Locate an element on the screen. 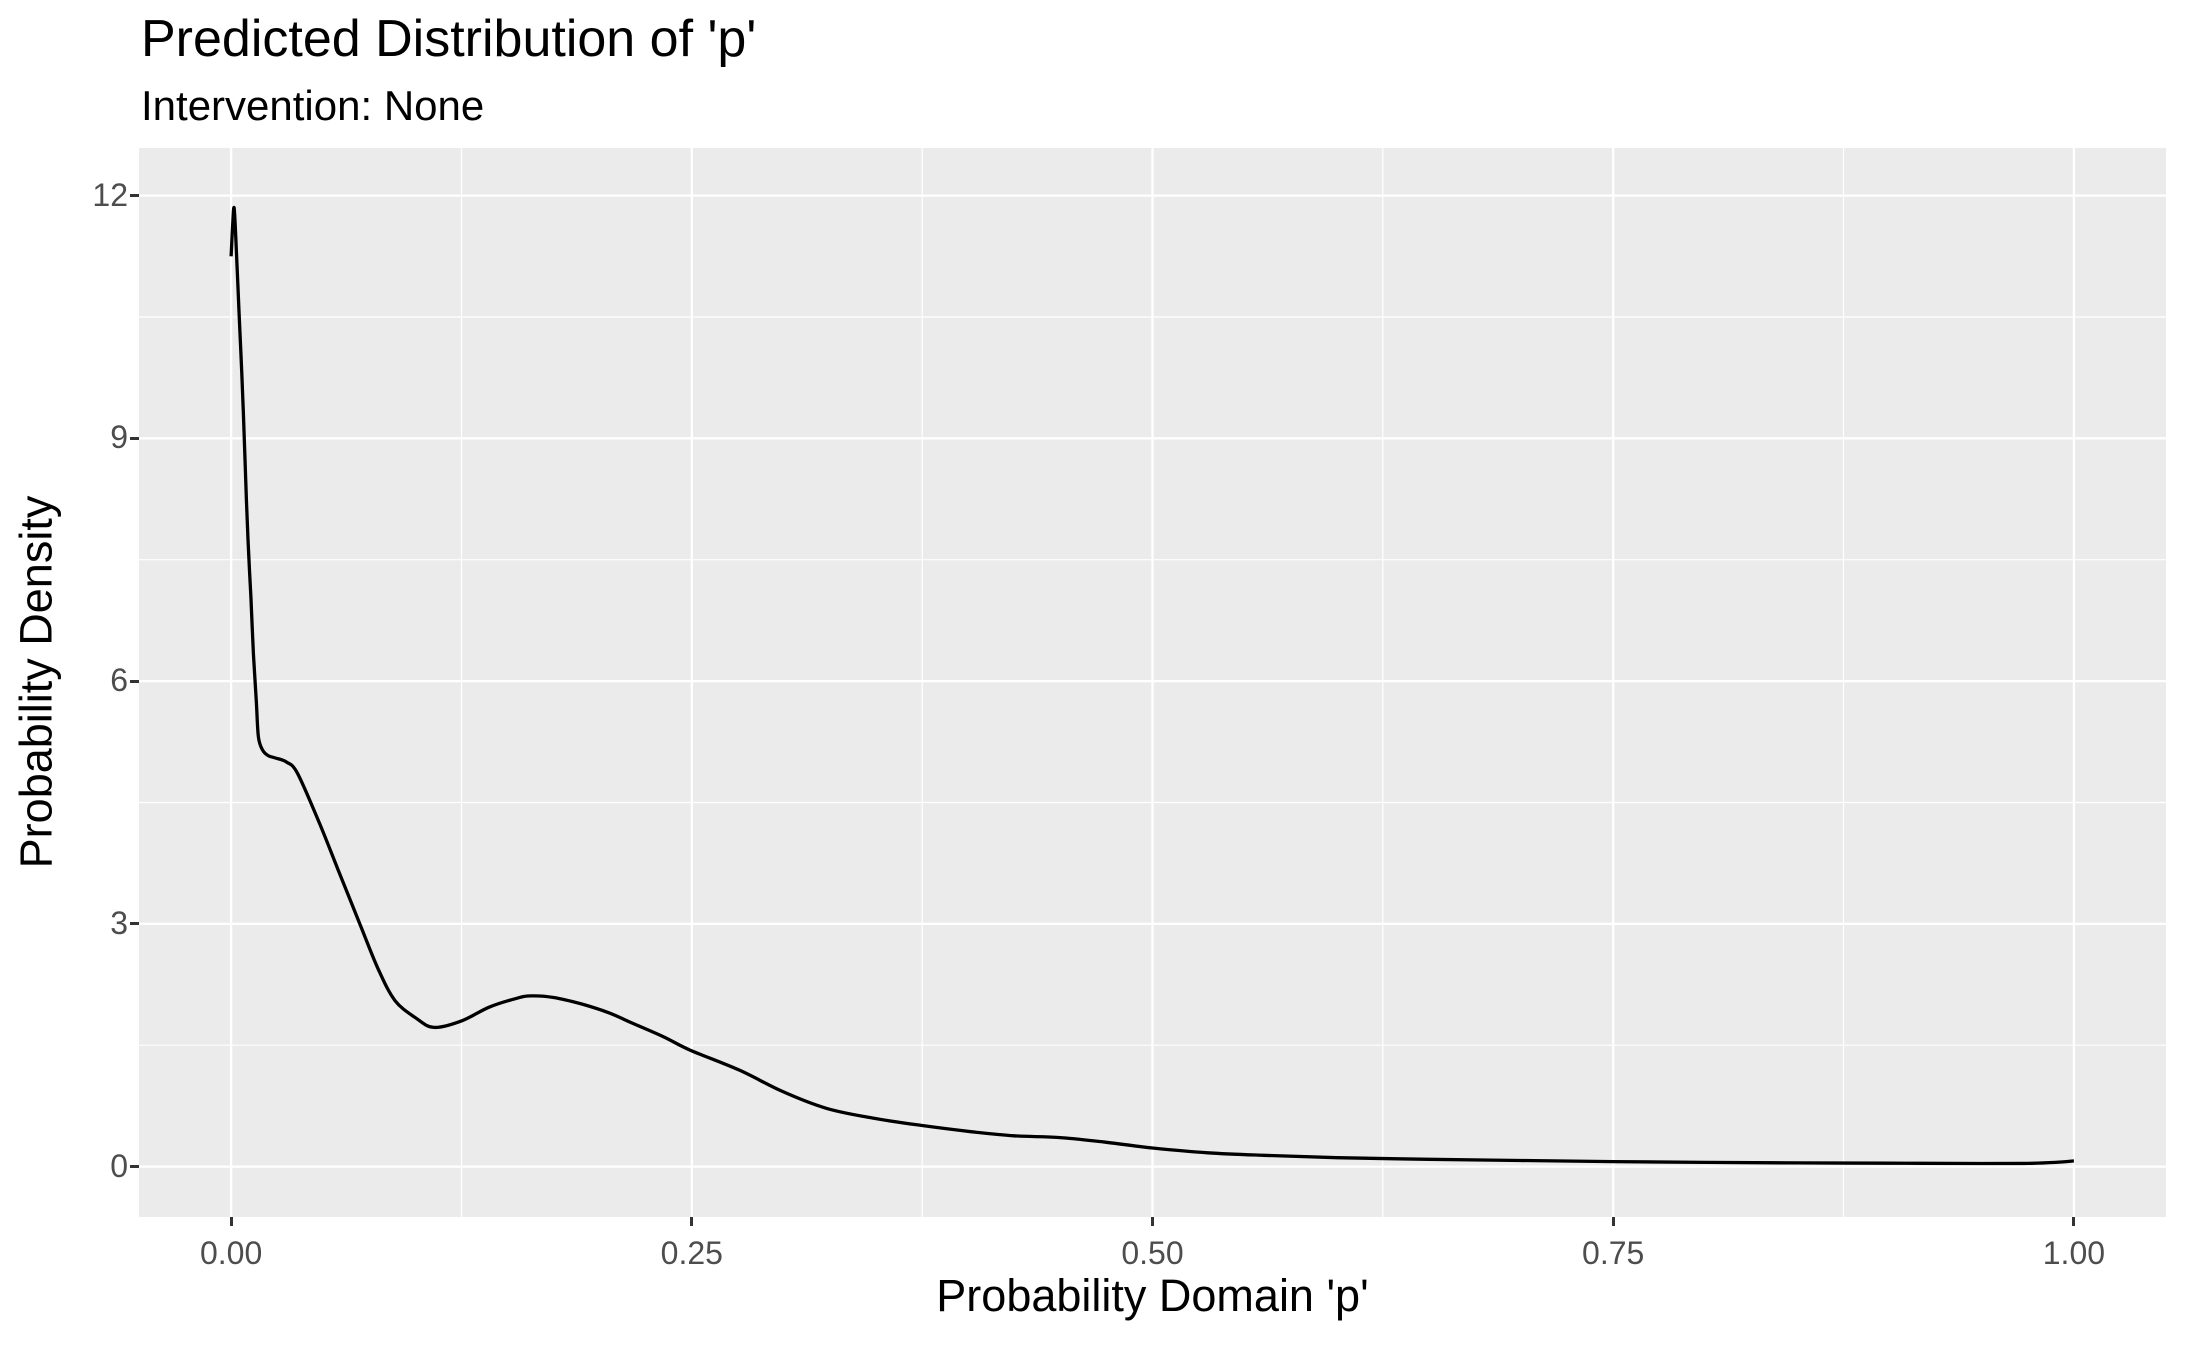  y-tick-label: 6 is located at coordinates (119, 680).